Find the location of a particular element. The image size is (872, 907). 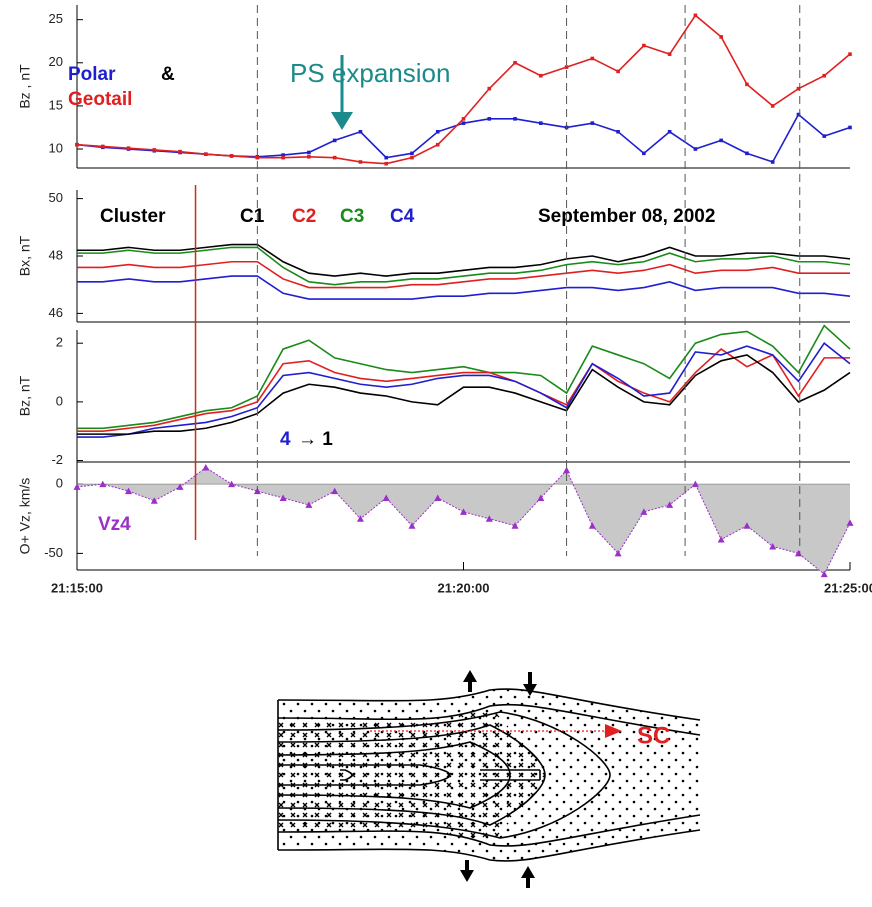

legend-entry: Geotail is located at coordinates (100, 99).